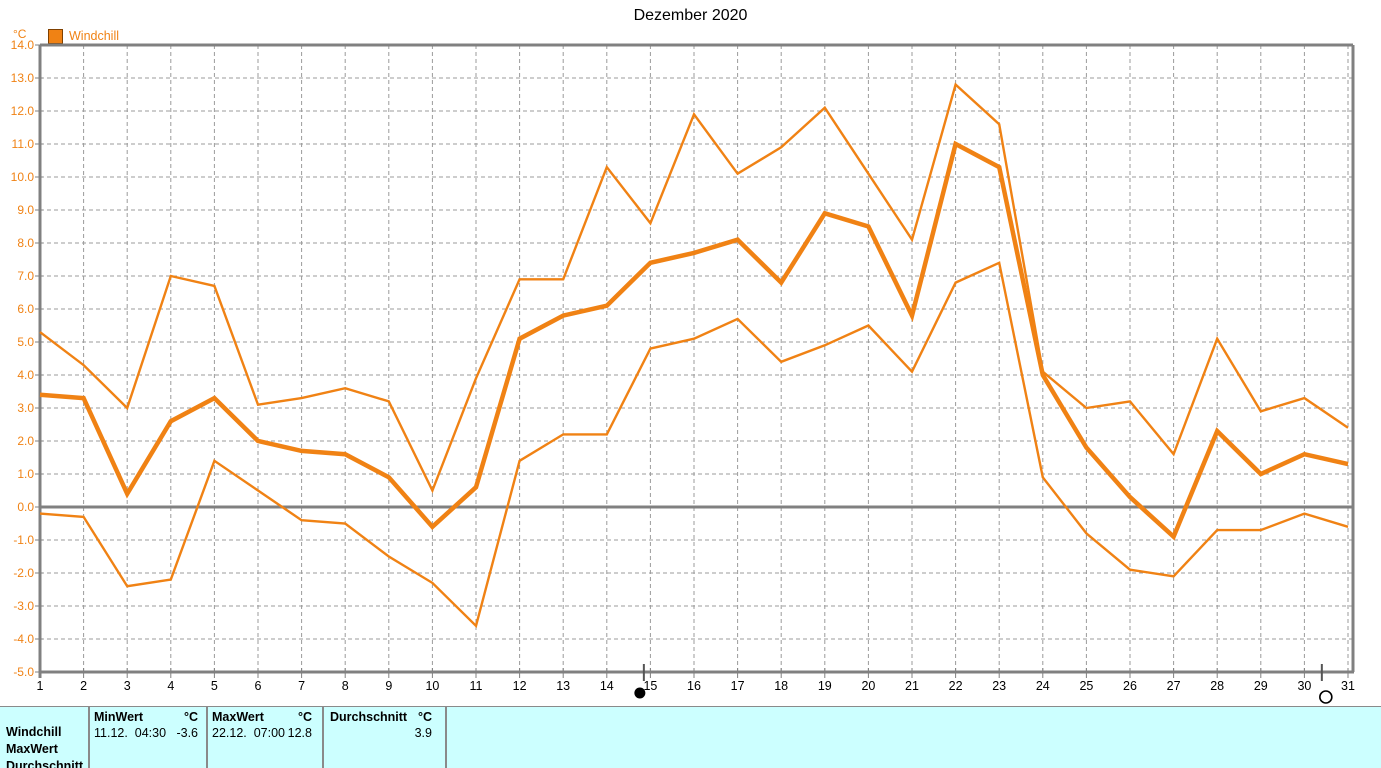 The width and height of the screenshot is (1381, 768). What do you see at coordinates (912, 686) in the screenshot?
I see `x-tick-label: 21` at bounding box center [912, 686].